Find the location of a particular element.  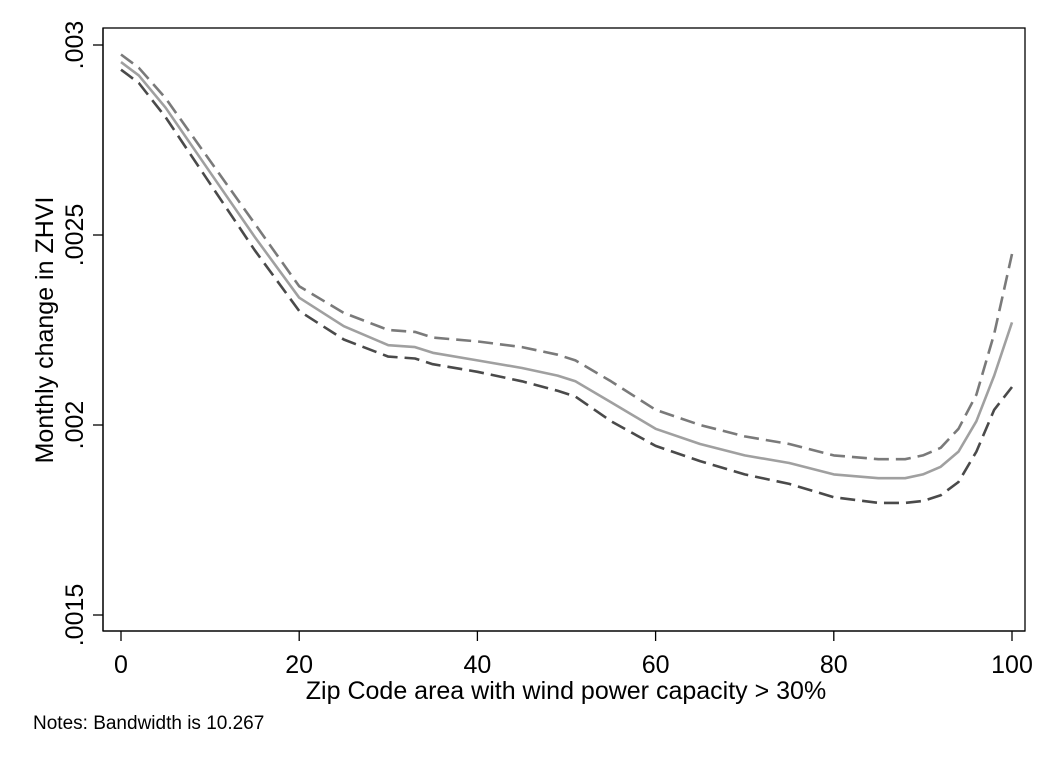

y-tick-label: .0015 is located at coordinates (75, 615).